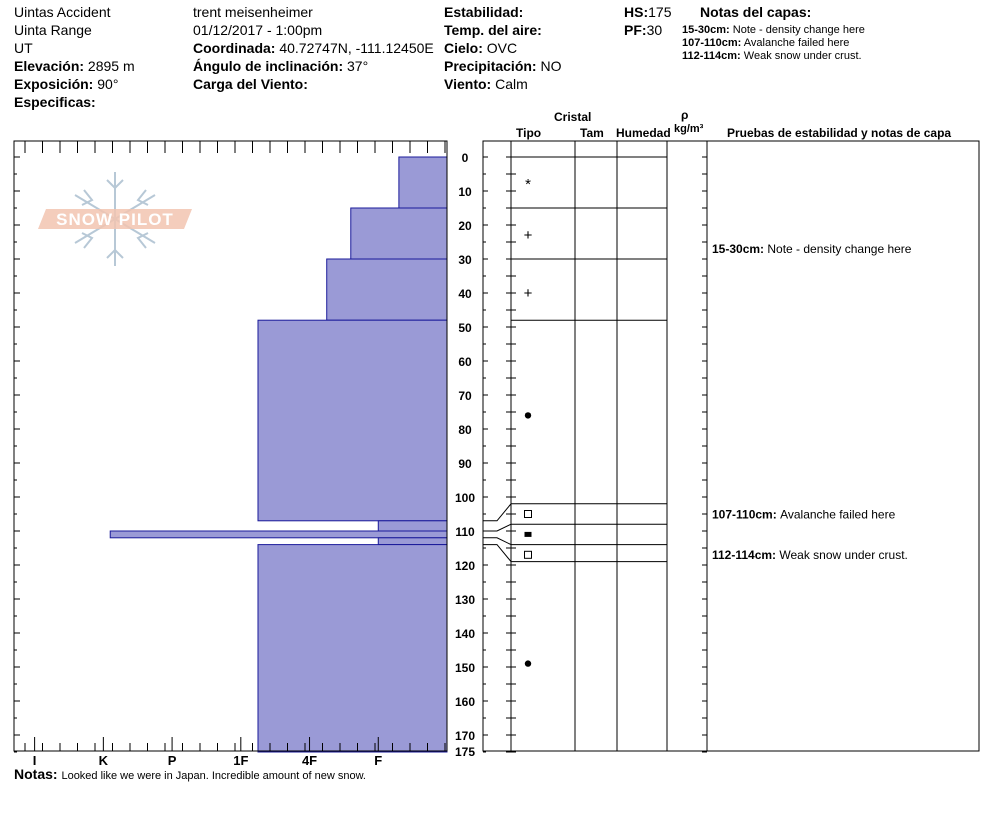  What do you see at coordinates (635, 30) in the screenshot?
I see `penetration-label: PF:` at bounding box center [635, 30].